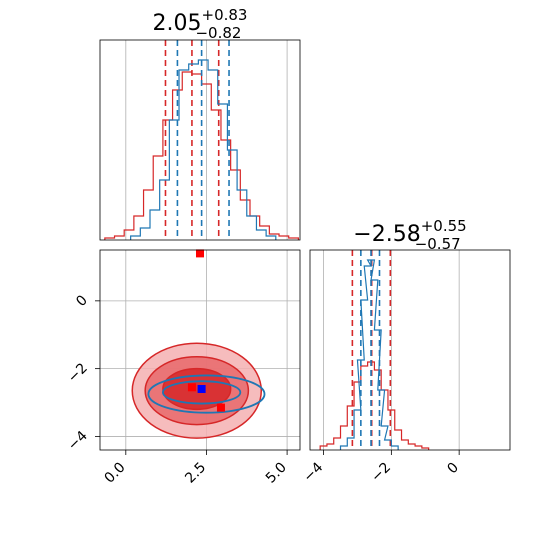 The width and height of the screenshot is (550, 550). Describe the element at coordinates (313, 472) in the screenshot. I see `x-tick-label: −4` at that location.